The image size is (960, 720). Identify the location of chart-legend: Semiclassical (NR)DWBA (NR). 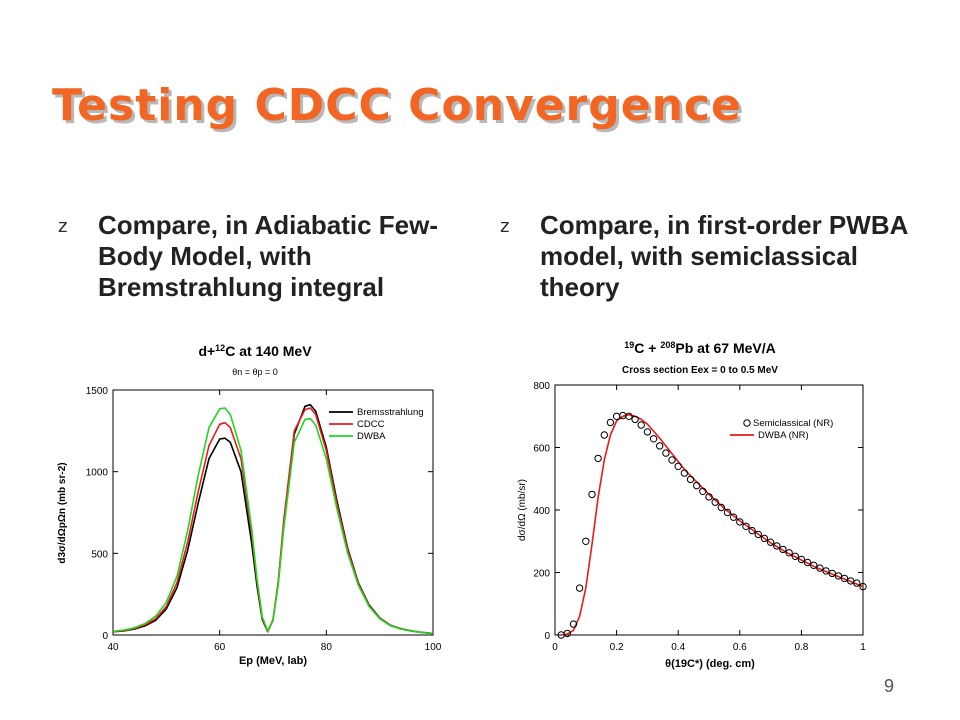
(781, 429).